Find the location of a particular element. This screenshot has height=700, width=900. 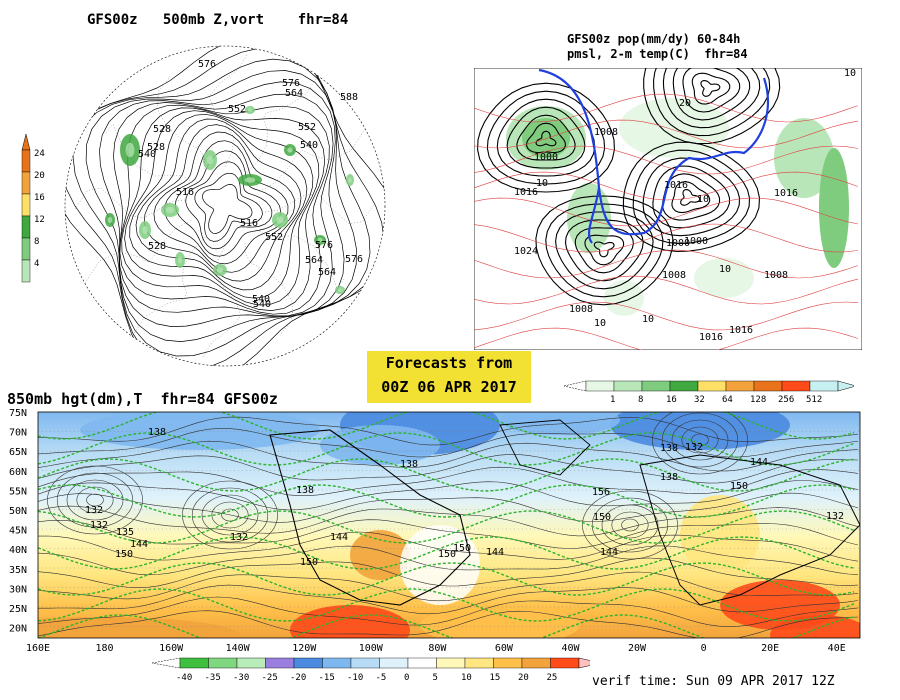

forecast-banner: Forecasts from 00Z 06 APR 2017 is located at coordinates (449, 377).